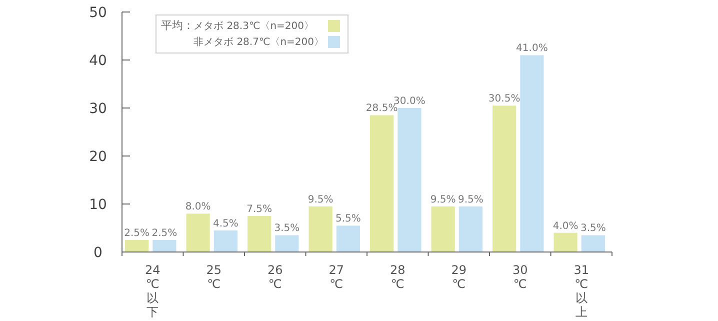 The image size is (718, 321). What do you see at coordinates (532, 48) in the screenshot?
I see `data-label: 41.0%` at bounding box center [532, 48].